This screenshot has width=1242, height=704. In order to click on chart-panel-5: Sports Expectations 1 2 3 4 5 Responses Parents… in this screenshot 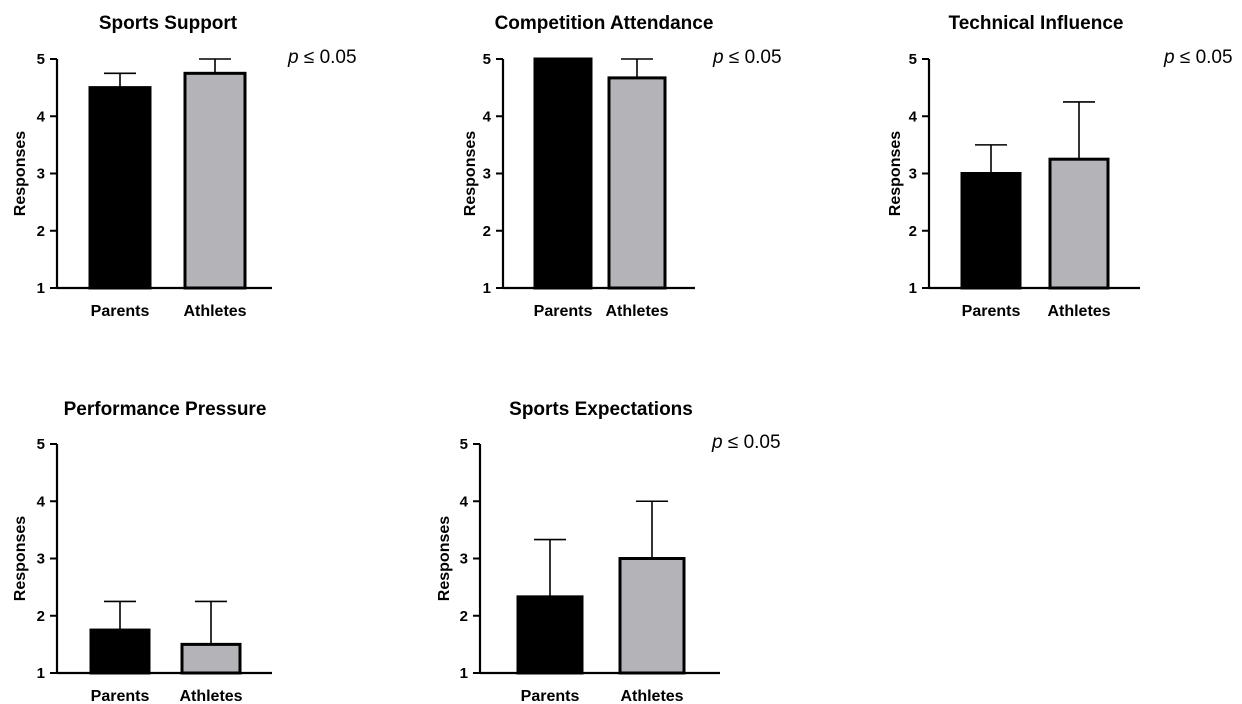, I will do `click(608, 551)`.